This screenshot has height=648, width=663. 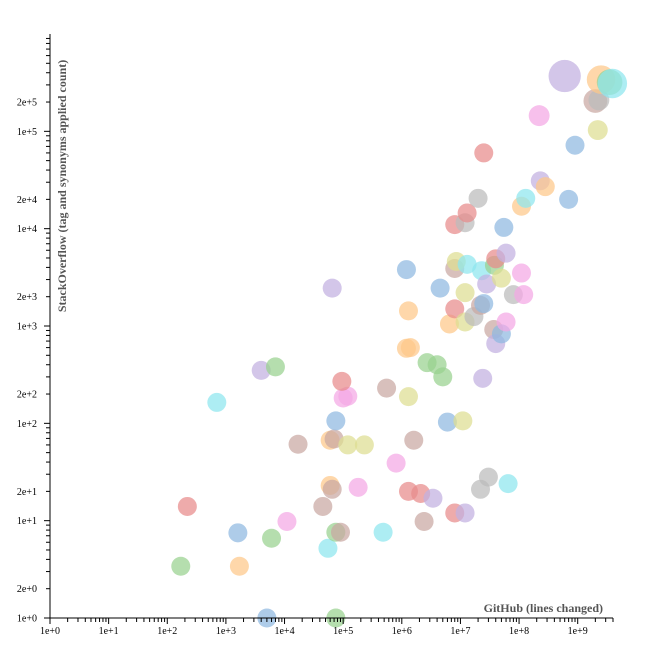 I want to click on x-tick-label: 1e+0, so click(x=50, y=631).